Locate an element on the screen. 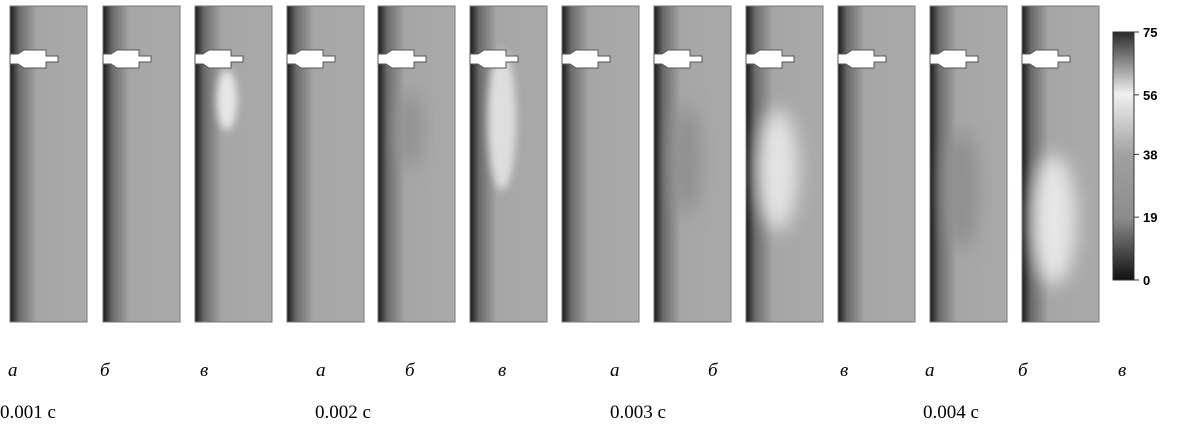  colorbar-tick-label: 38 is located at coordinates (1150, 154).